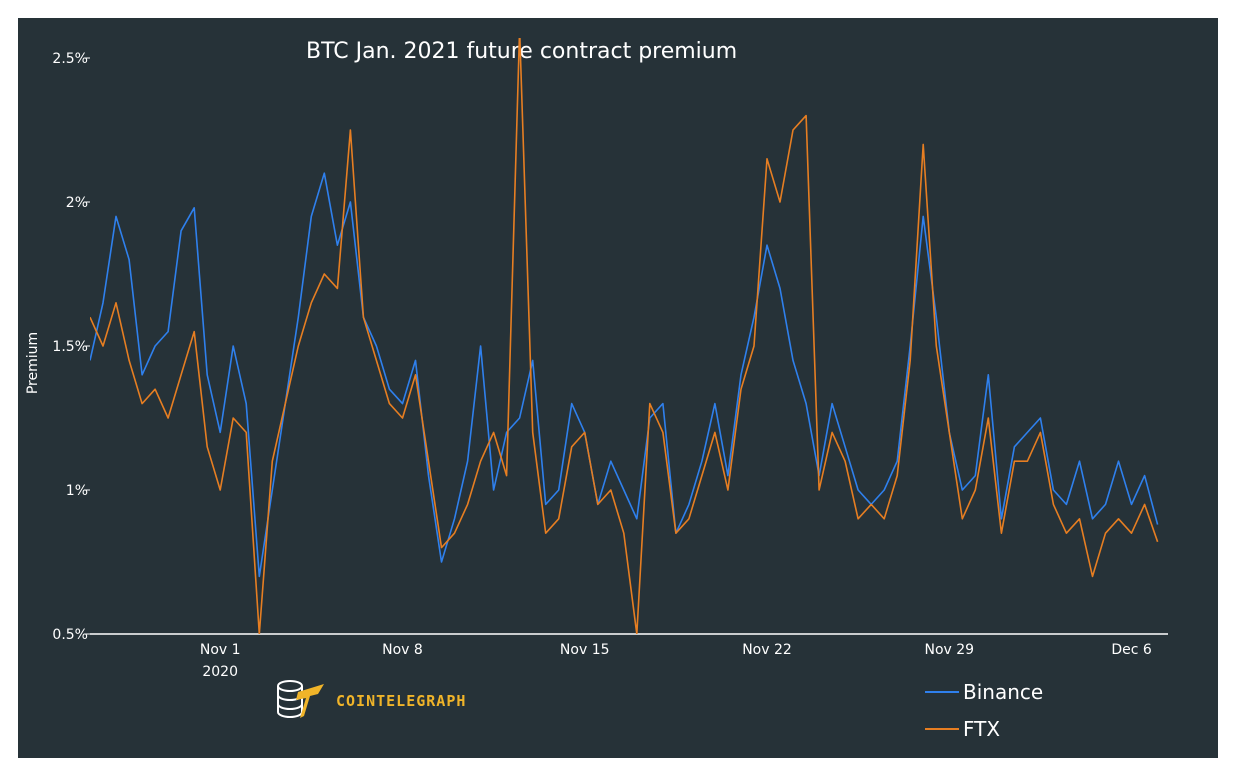 The image size is (1236, 772). What do you see at coordinates (402, 650) in the screenshot?
I see `x-tick-label: Nov 8` at bounding box center [402, 650].